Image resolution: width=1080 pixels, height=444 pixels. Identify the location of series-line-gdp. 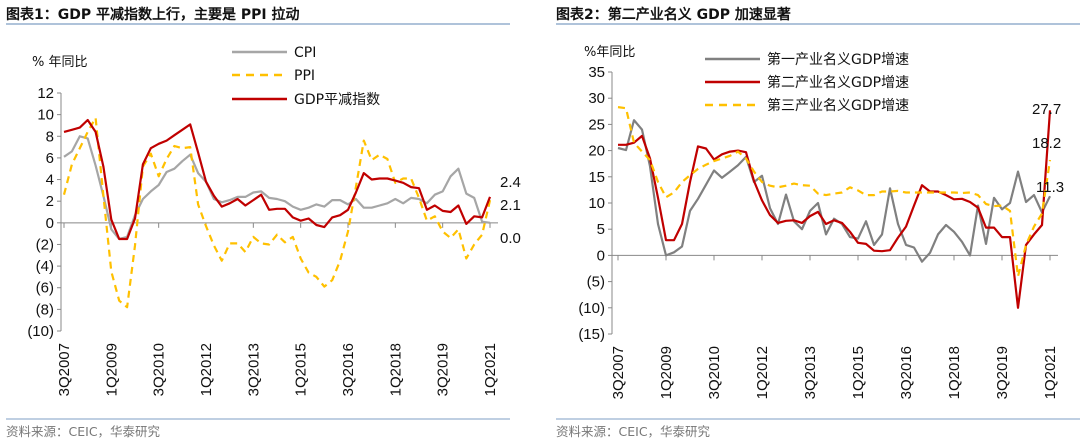
(277, 179).